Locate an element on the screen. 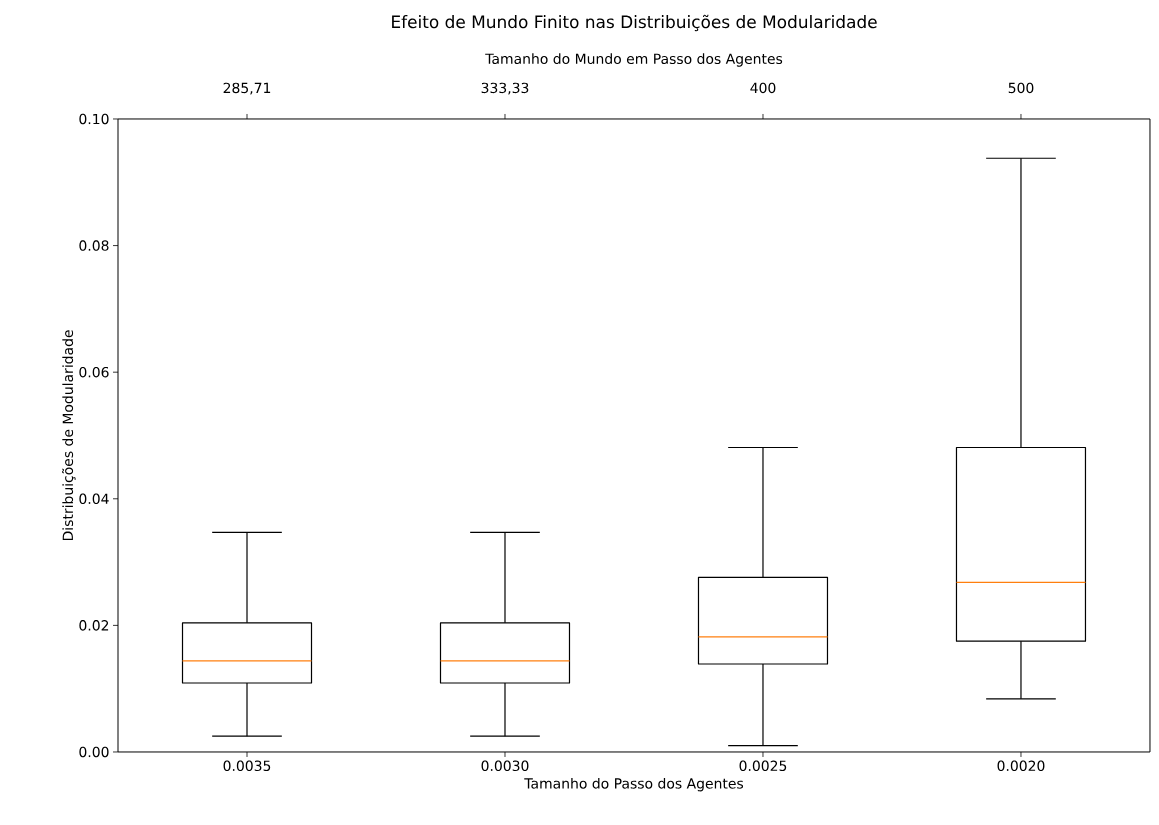 Image resolution: width=1159 pixels, height=825 pixels. y-tick-label: 0.06 is located at coordinates (94, 372).